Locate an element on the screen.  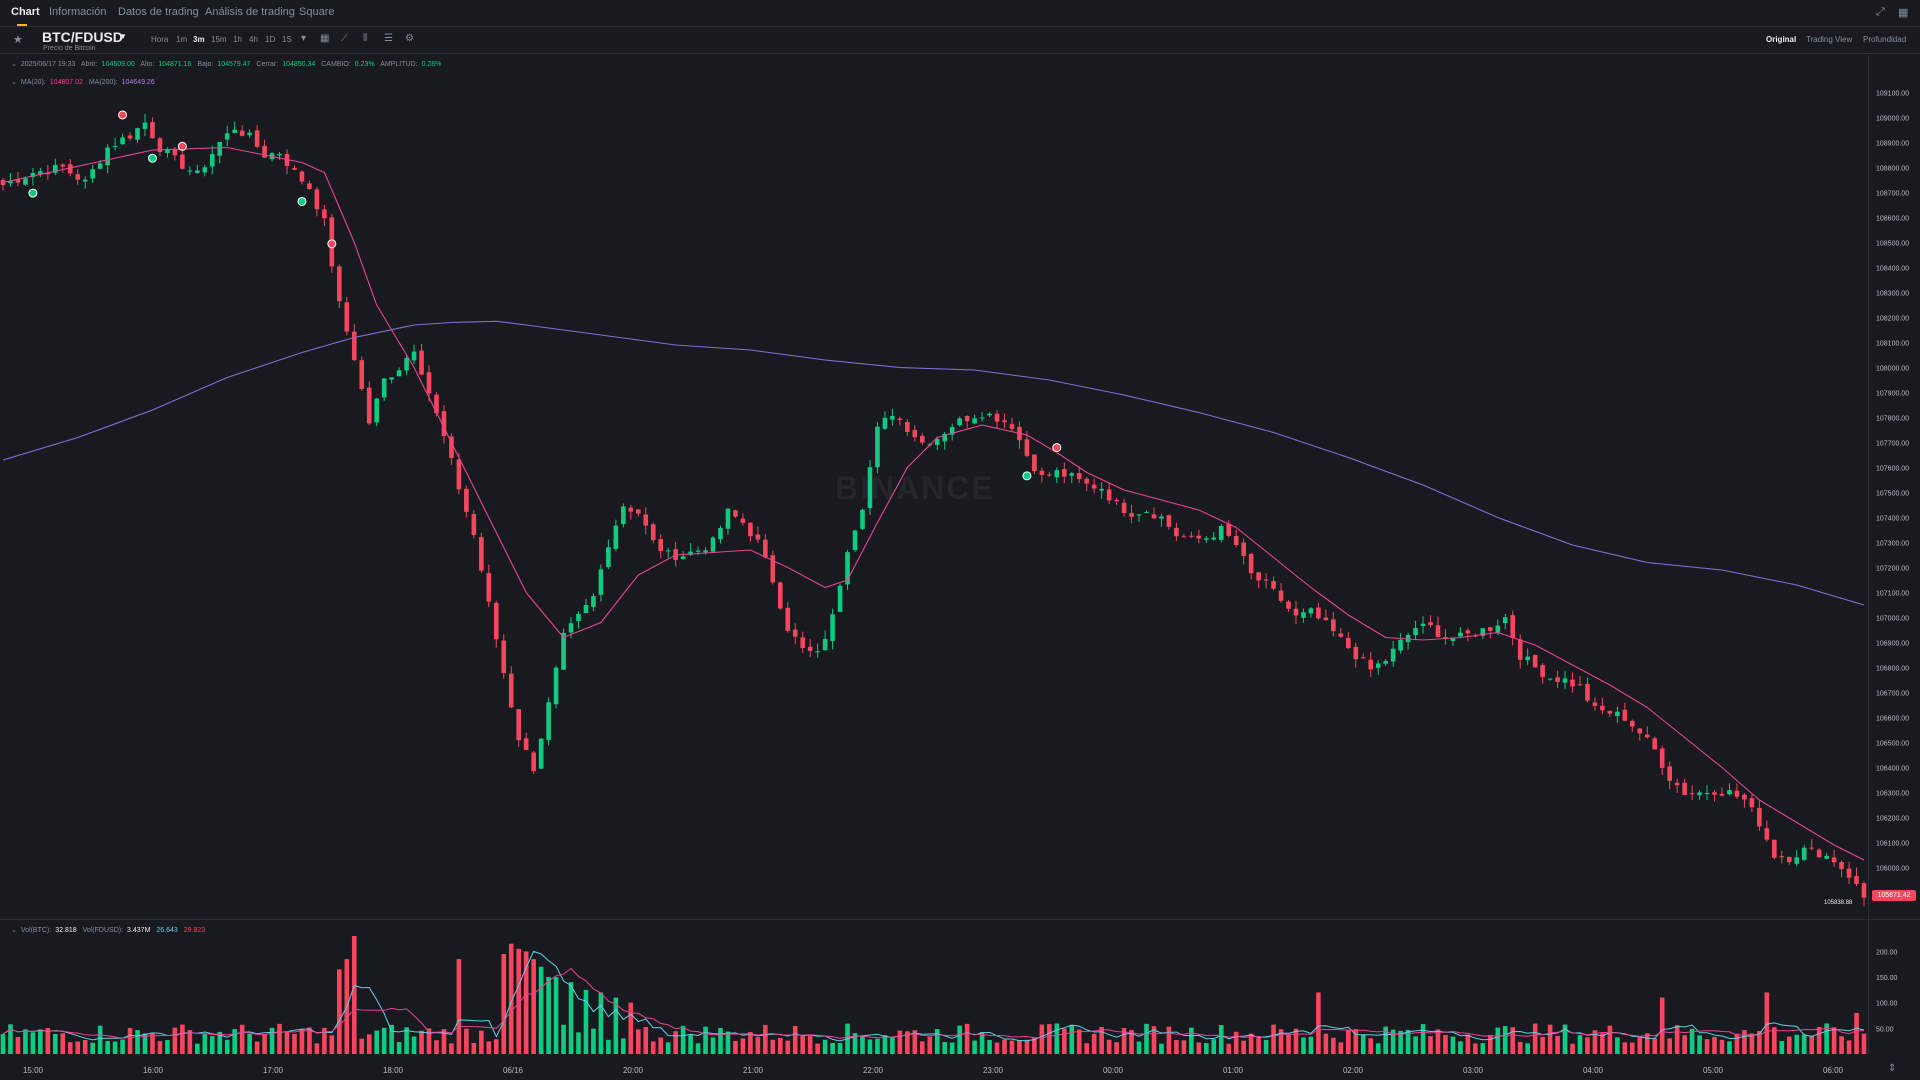
favorite-star-icon: ★ is located at coordinates (18, 40).